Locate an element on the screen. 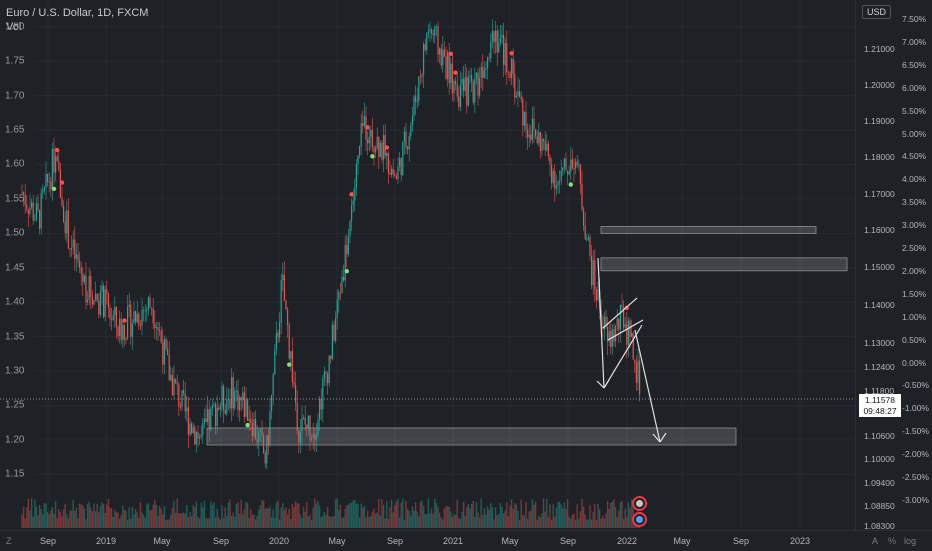 This screenshot has width=932, height=551. left-tick-label: 1.75 is located at coordinates (15, 61).